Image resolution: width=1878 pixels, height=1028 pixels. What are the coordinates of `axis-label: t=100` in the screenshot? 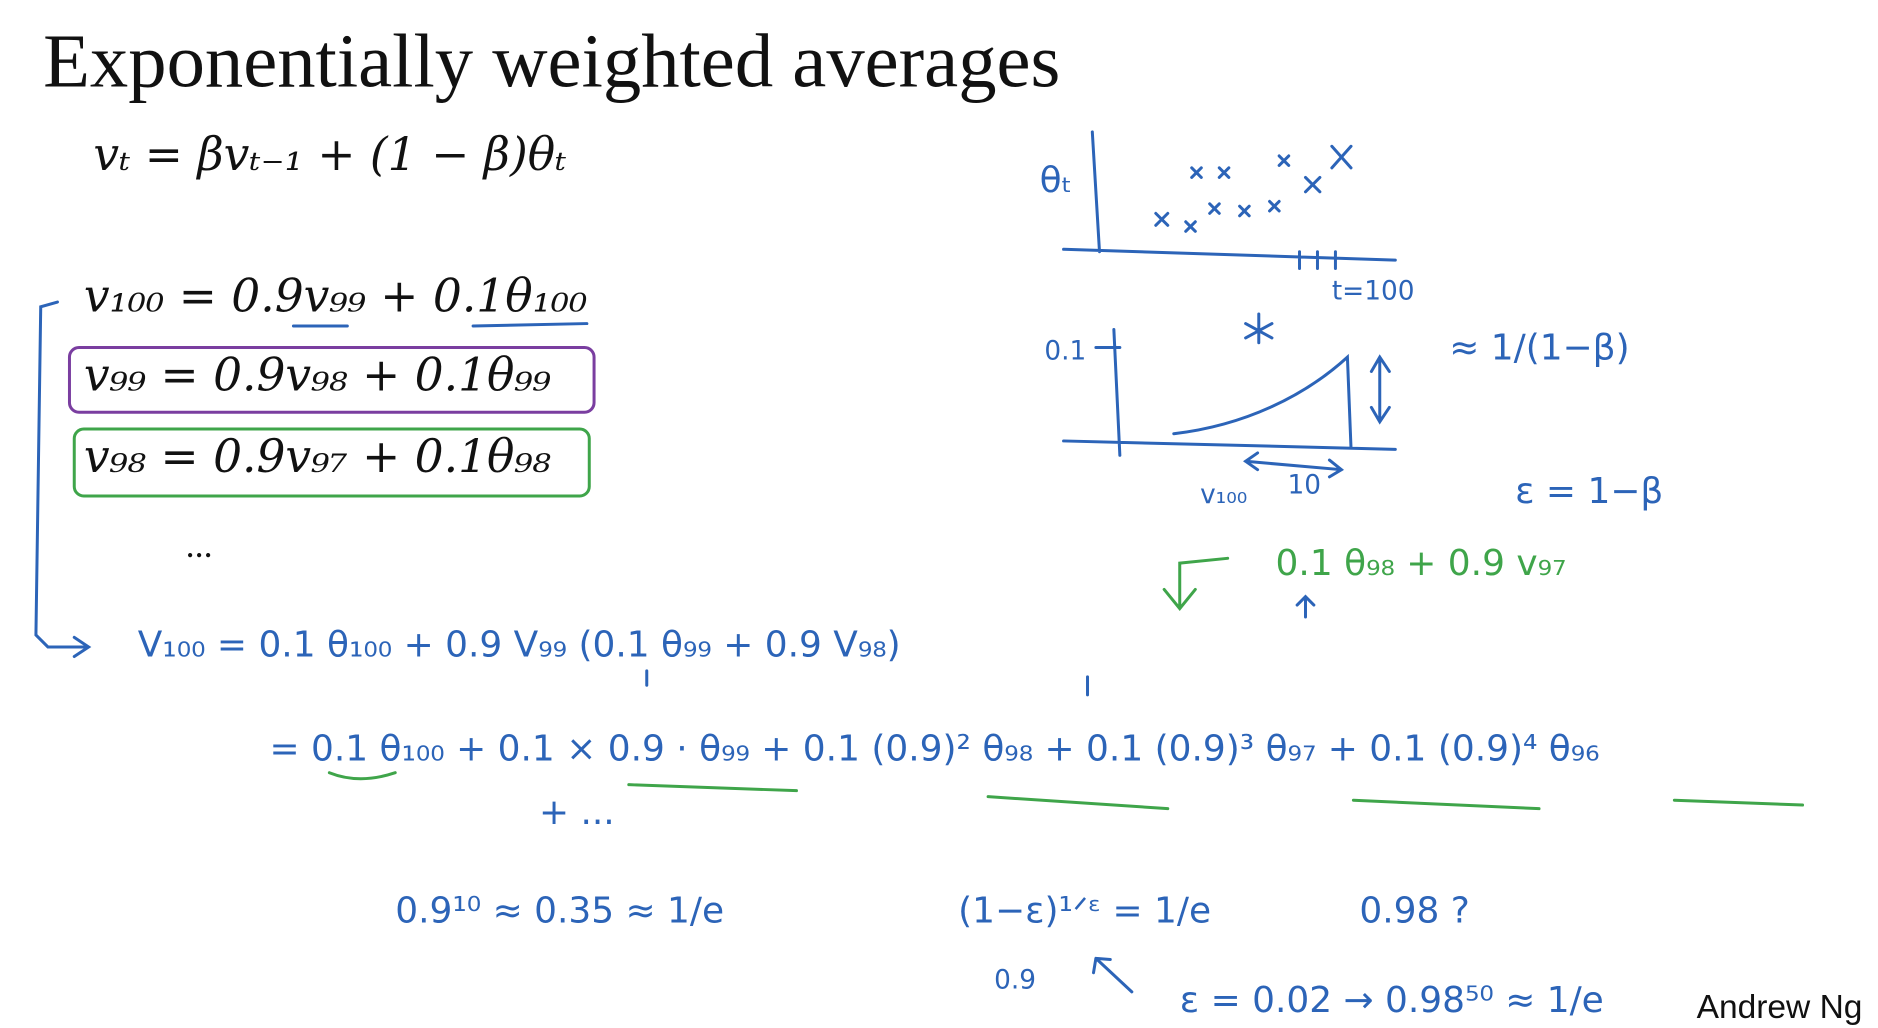 It's located at (1373, 292).